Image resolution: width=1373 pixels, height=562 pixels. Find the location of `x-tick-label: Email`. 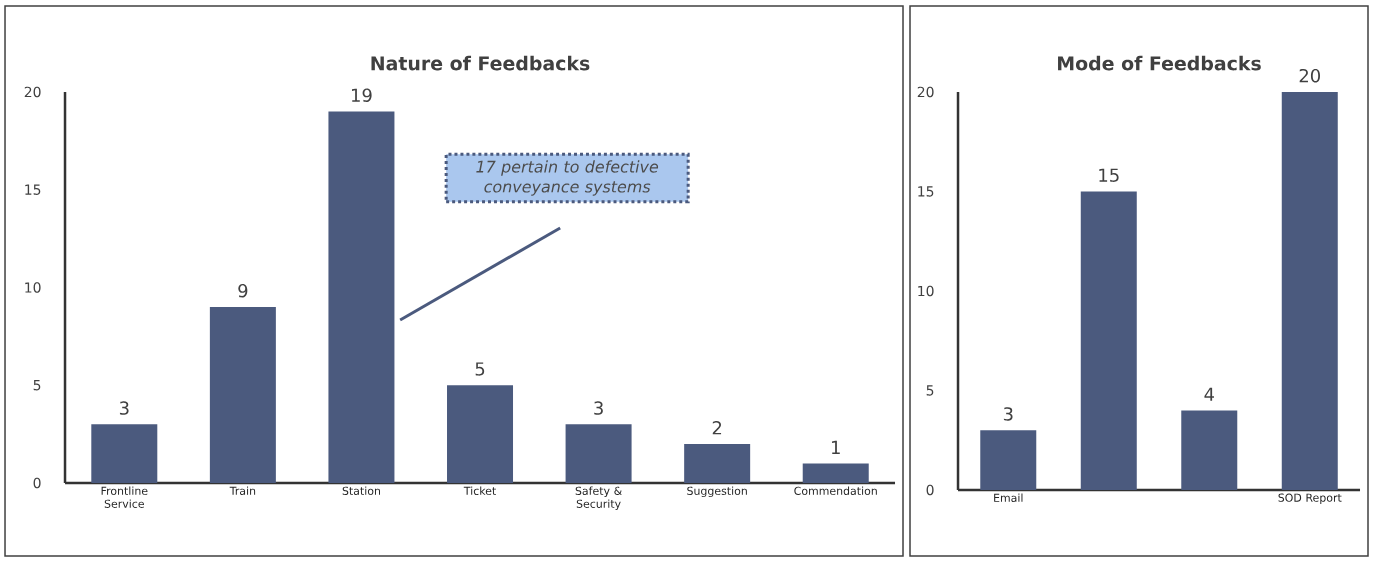

x-tick-label: Email is located at coordinates (1008, 497).